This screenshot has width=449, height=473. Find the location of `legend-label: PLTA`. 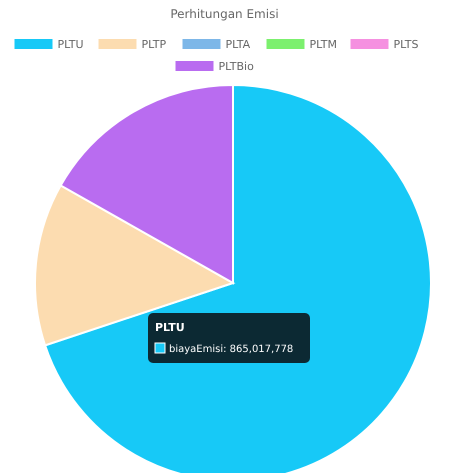

legend-label: PLTA is located at coordinates (238, 44).